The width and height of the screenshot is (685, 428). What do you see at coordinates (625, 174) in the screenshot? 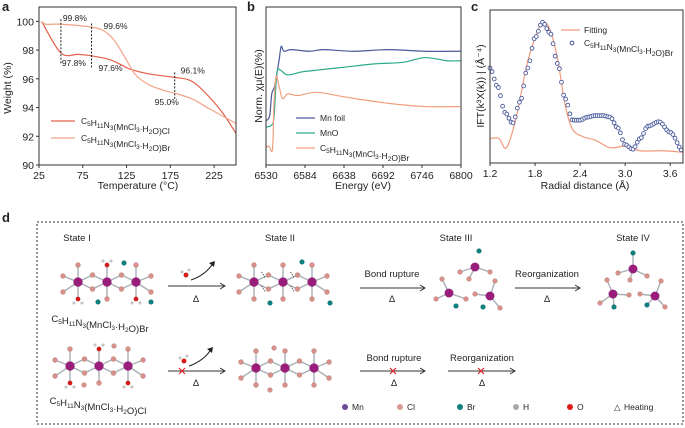
I see `x-tick-label: 3.0` at bounding box center [625, 174].